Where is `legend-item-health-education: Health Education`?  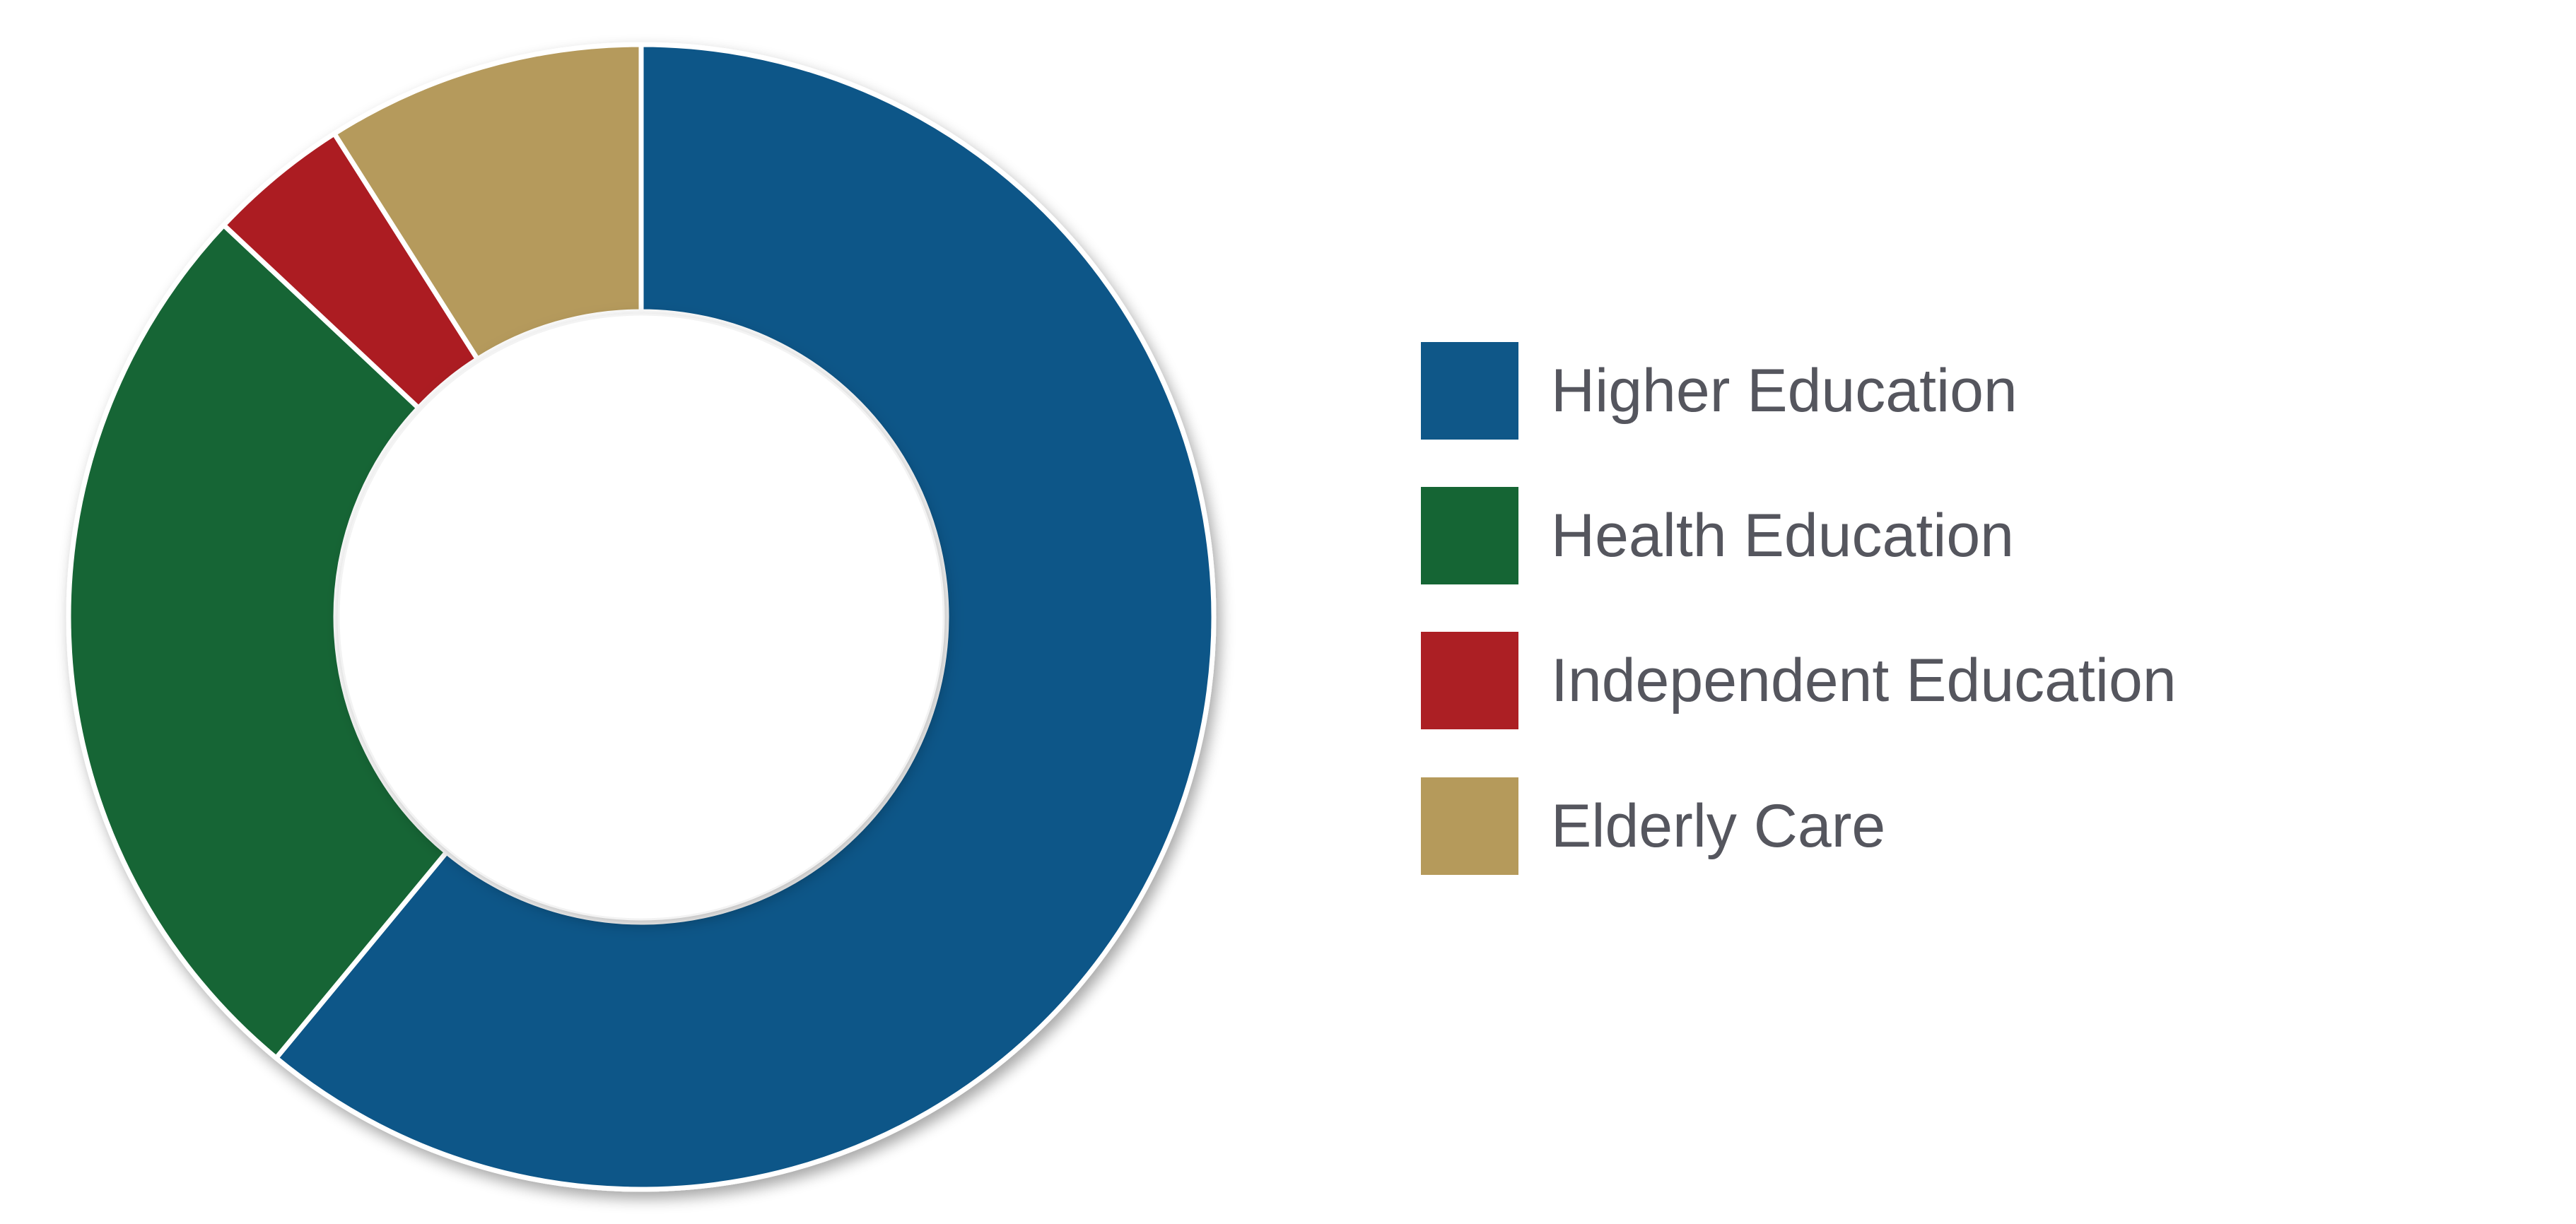
legend-item-health-education: Health Education is located at coordinates (1951, 536).